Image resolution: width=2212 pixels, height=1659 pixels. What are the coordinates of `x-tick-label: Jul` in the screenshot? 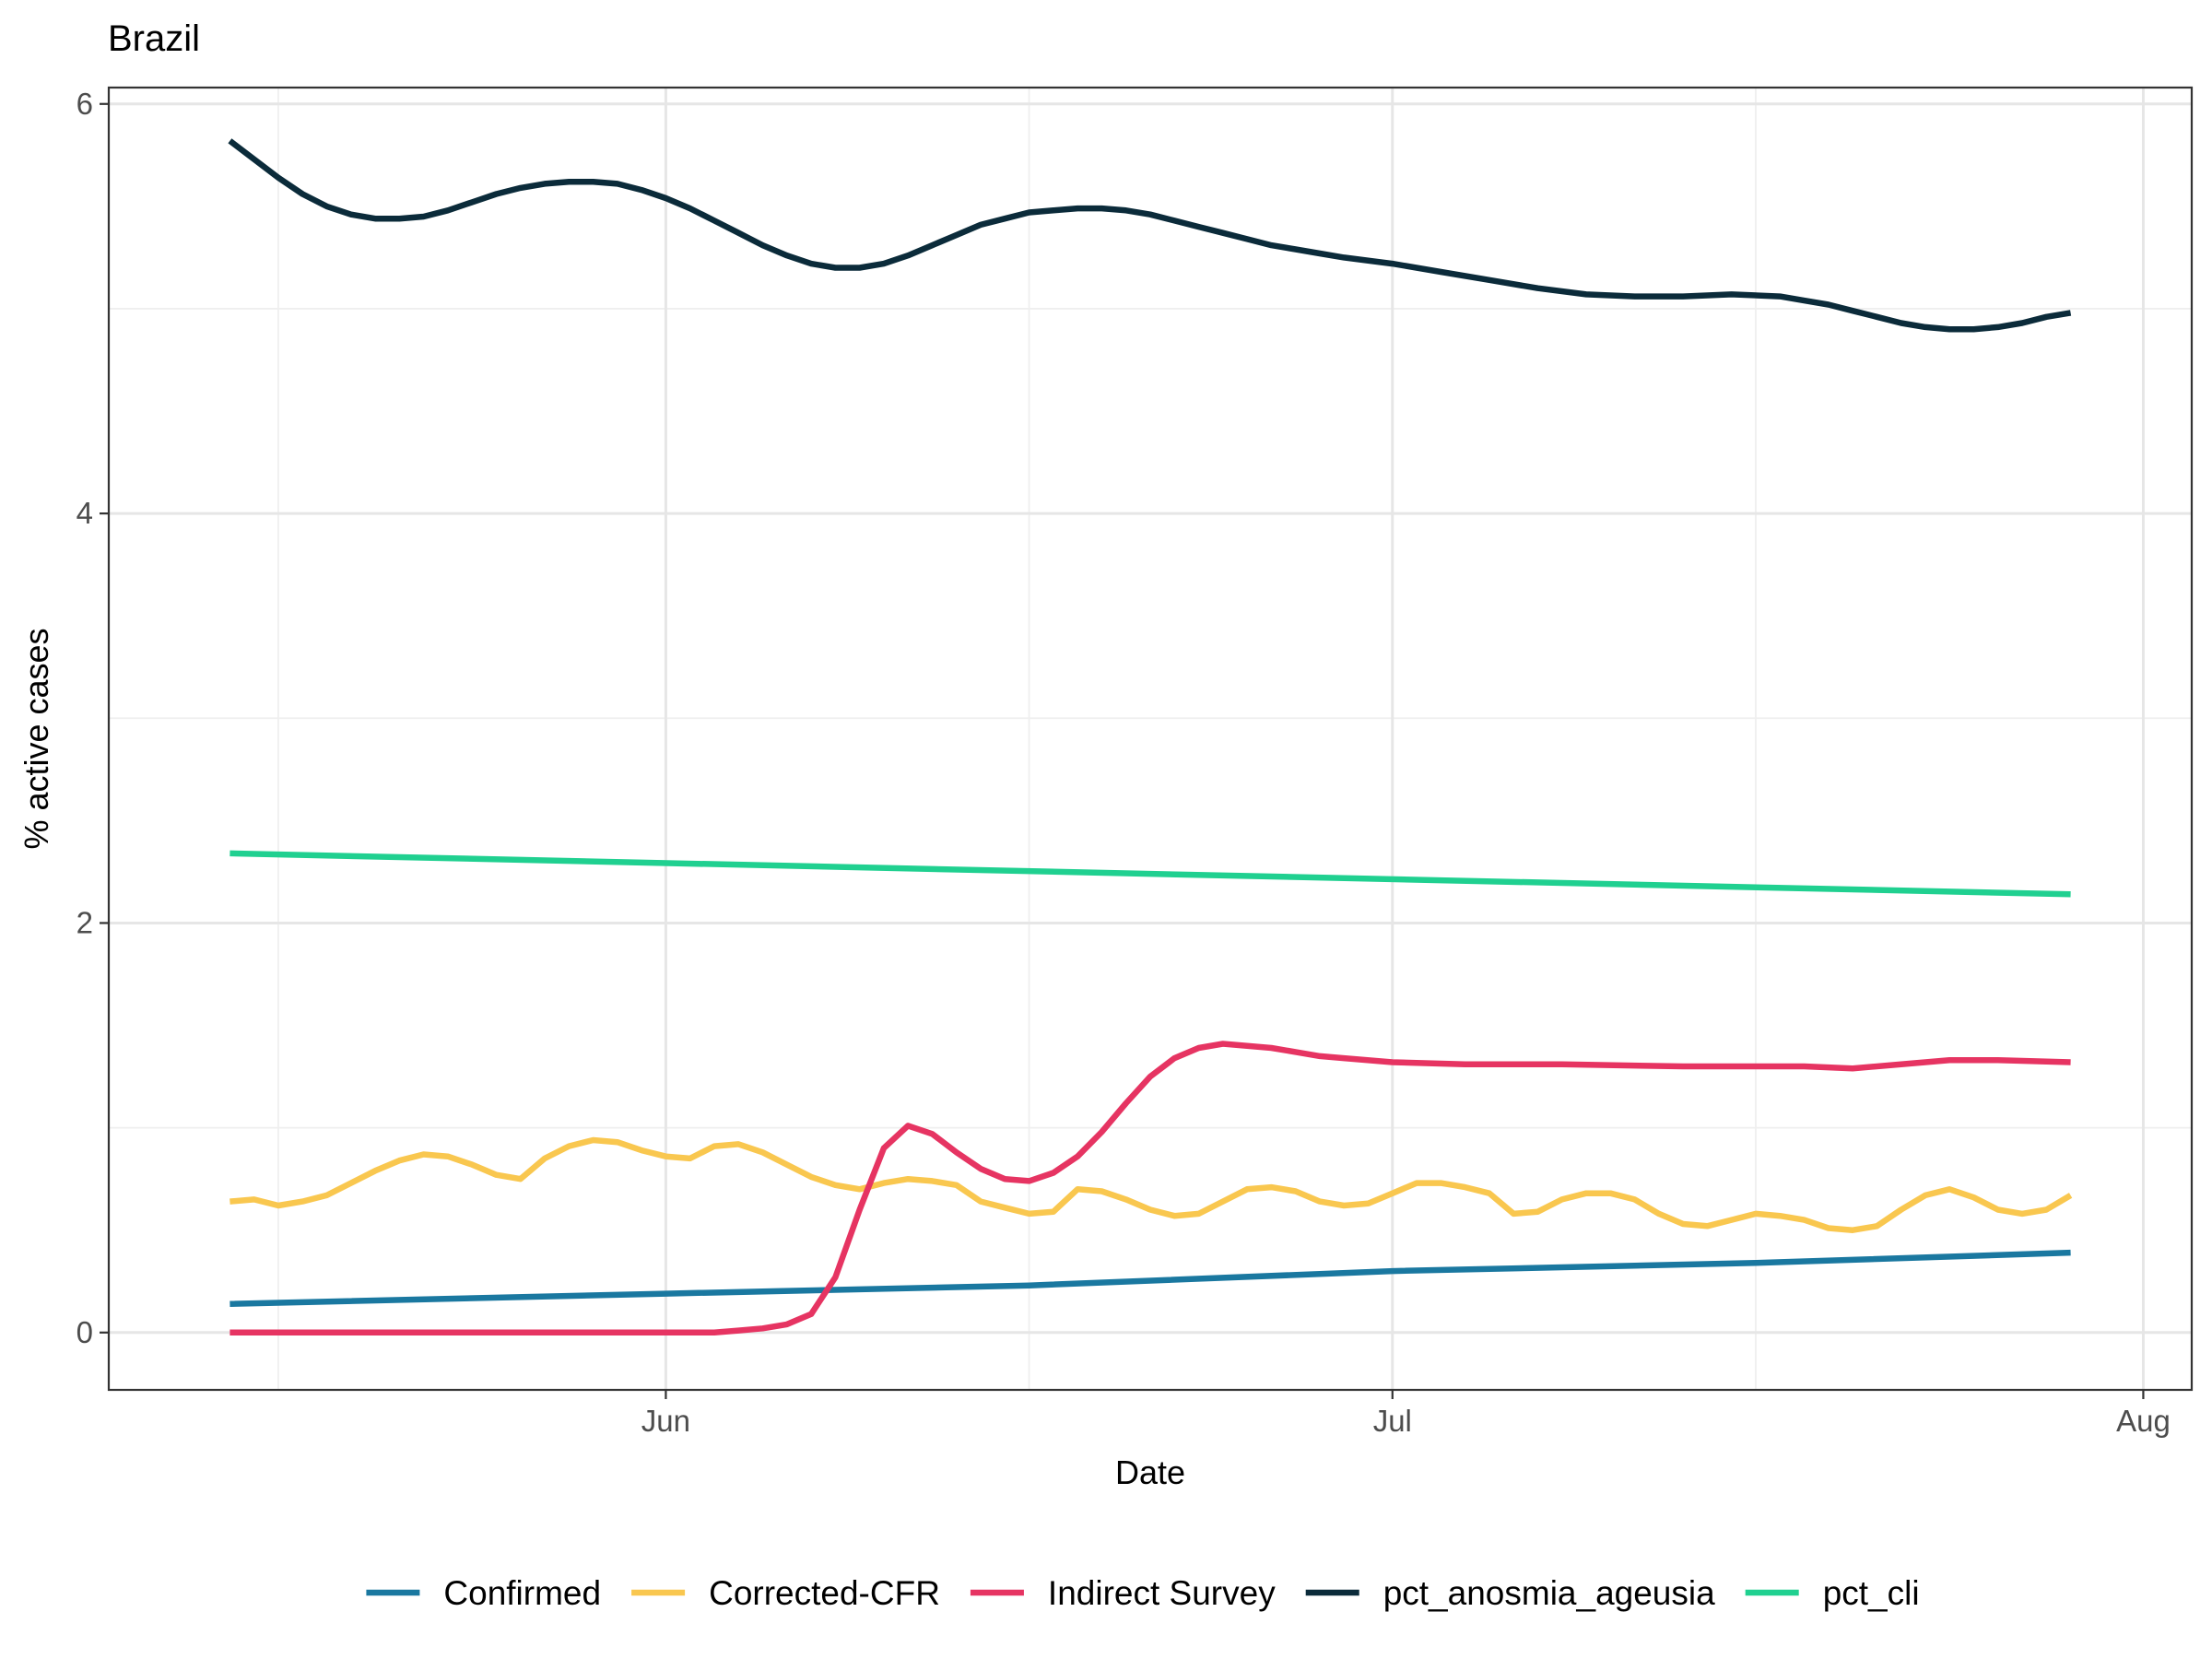 It's located at (1392, 1421).